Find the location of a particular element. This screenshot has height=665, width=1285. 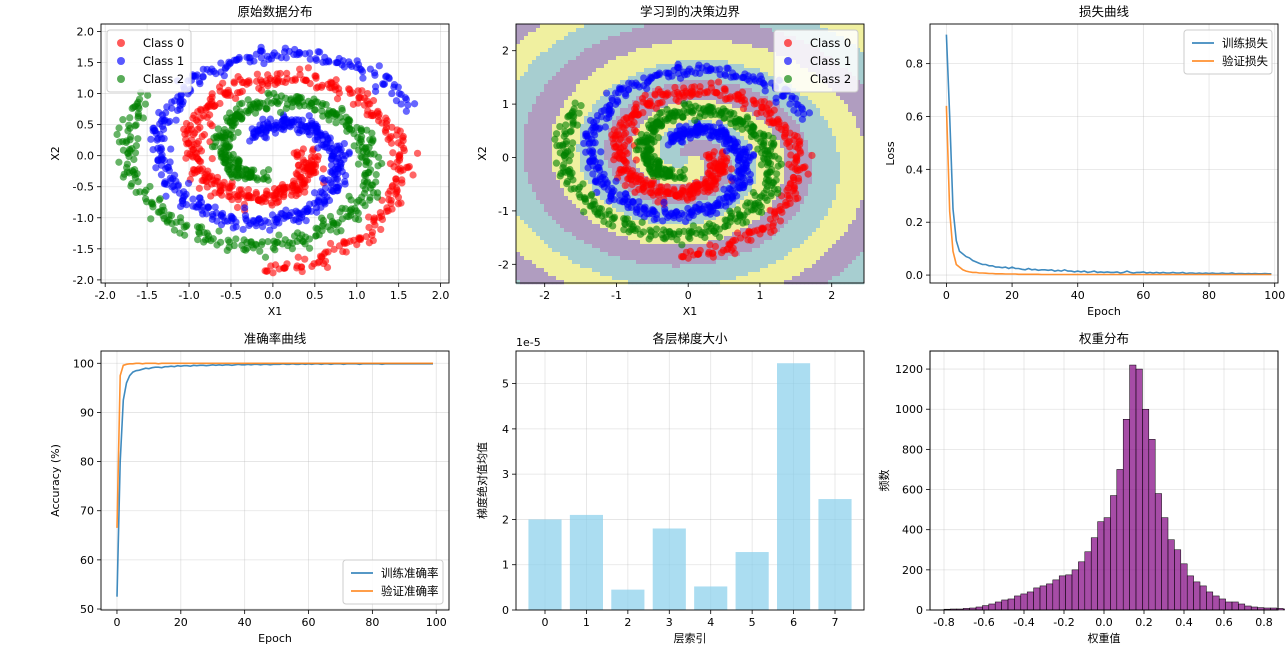

y-tick-label: 2.0 is located at coordinates (86, 31).